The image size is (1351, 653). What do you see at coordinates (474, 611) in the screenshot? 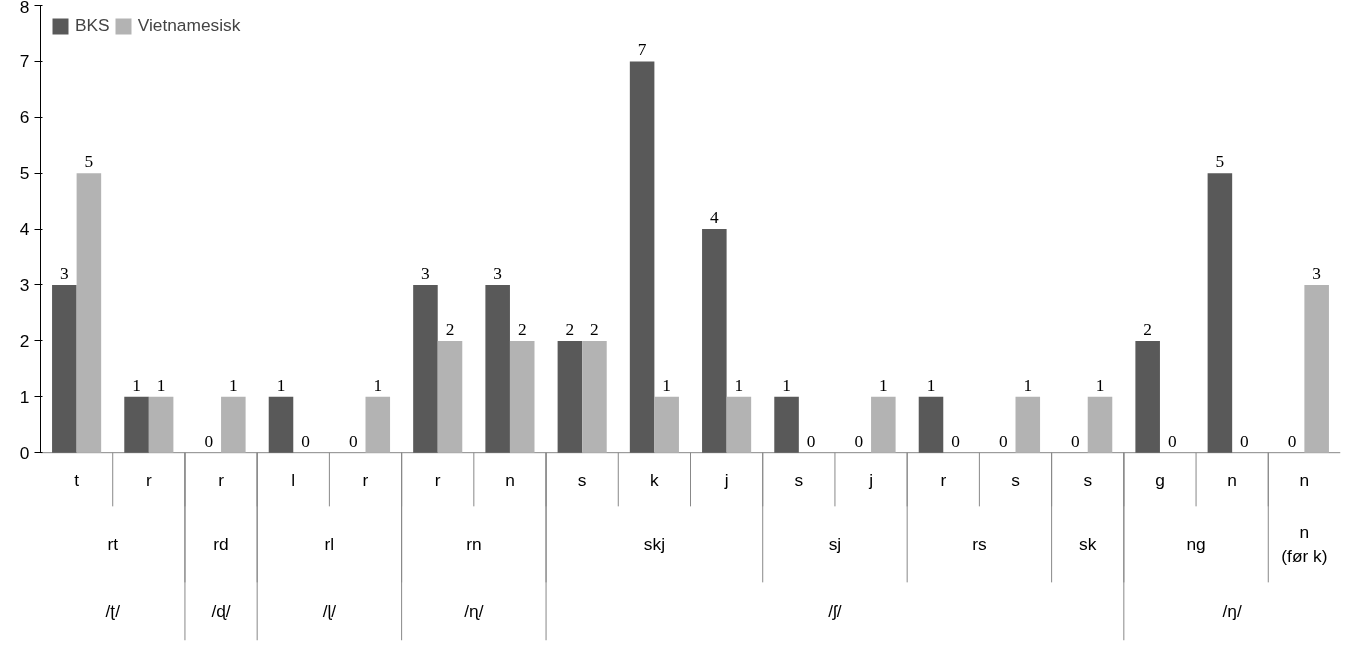
I see `category-label: /ɳ/` at bounding box center [474, 611].